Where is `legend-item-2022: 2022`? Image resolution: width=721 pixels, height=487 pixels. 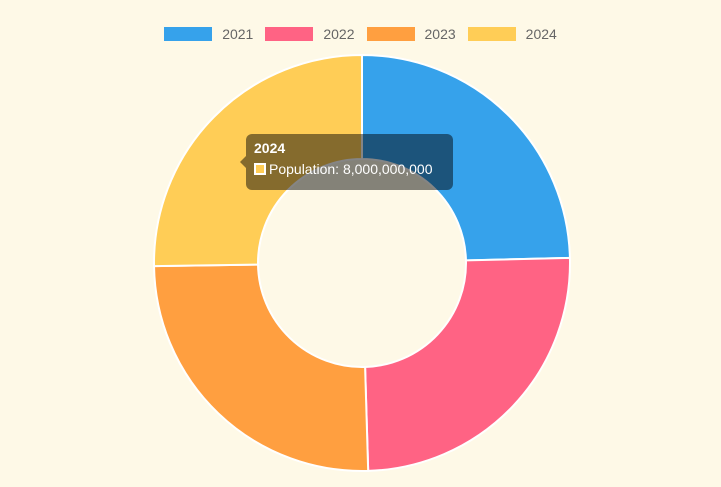
legend-item-2022: 2022 is located at coordinates (310, 34).